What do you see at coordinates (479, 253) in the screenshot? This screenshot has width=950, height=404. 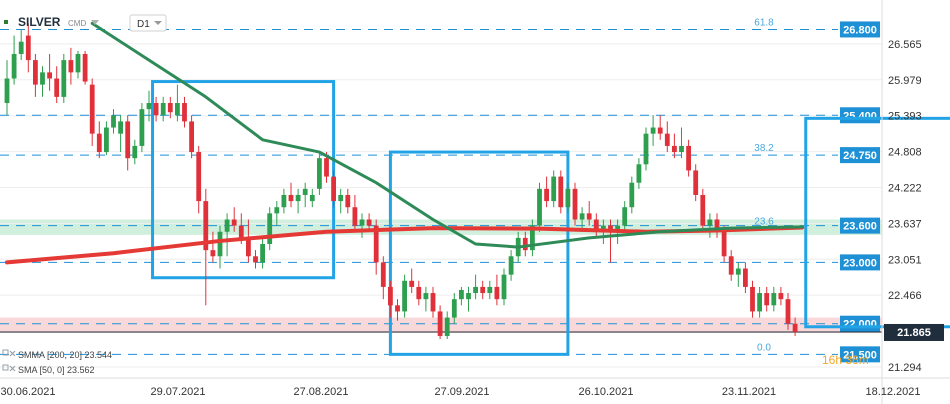 I see `highlight-box` at bounding box center [479, 253].